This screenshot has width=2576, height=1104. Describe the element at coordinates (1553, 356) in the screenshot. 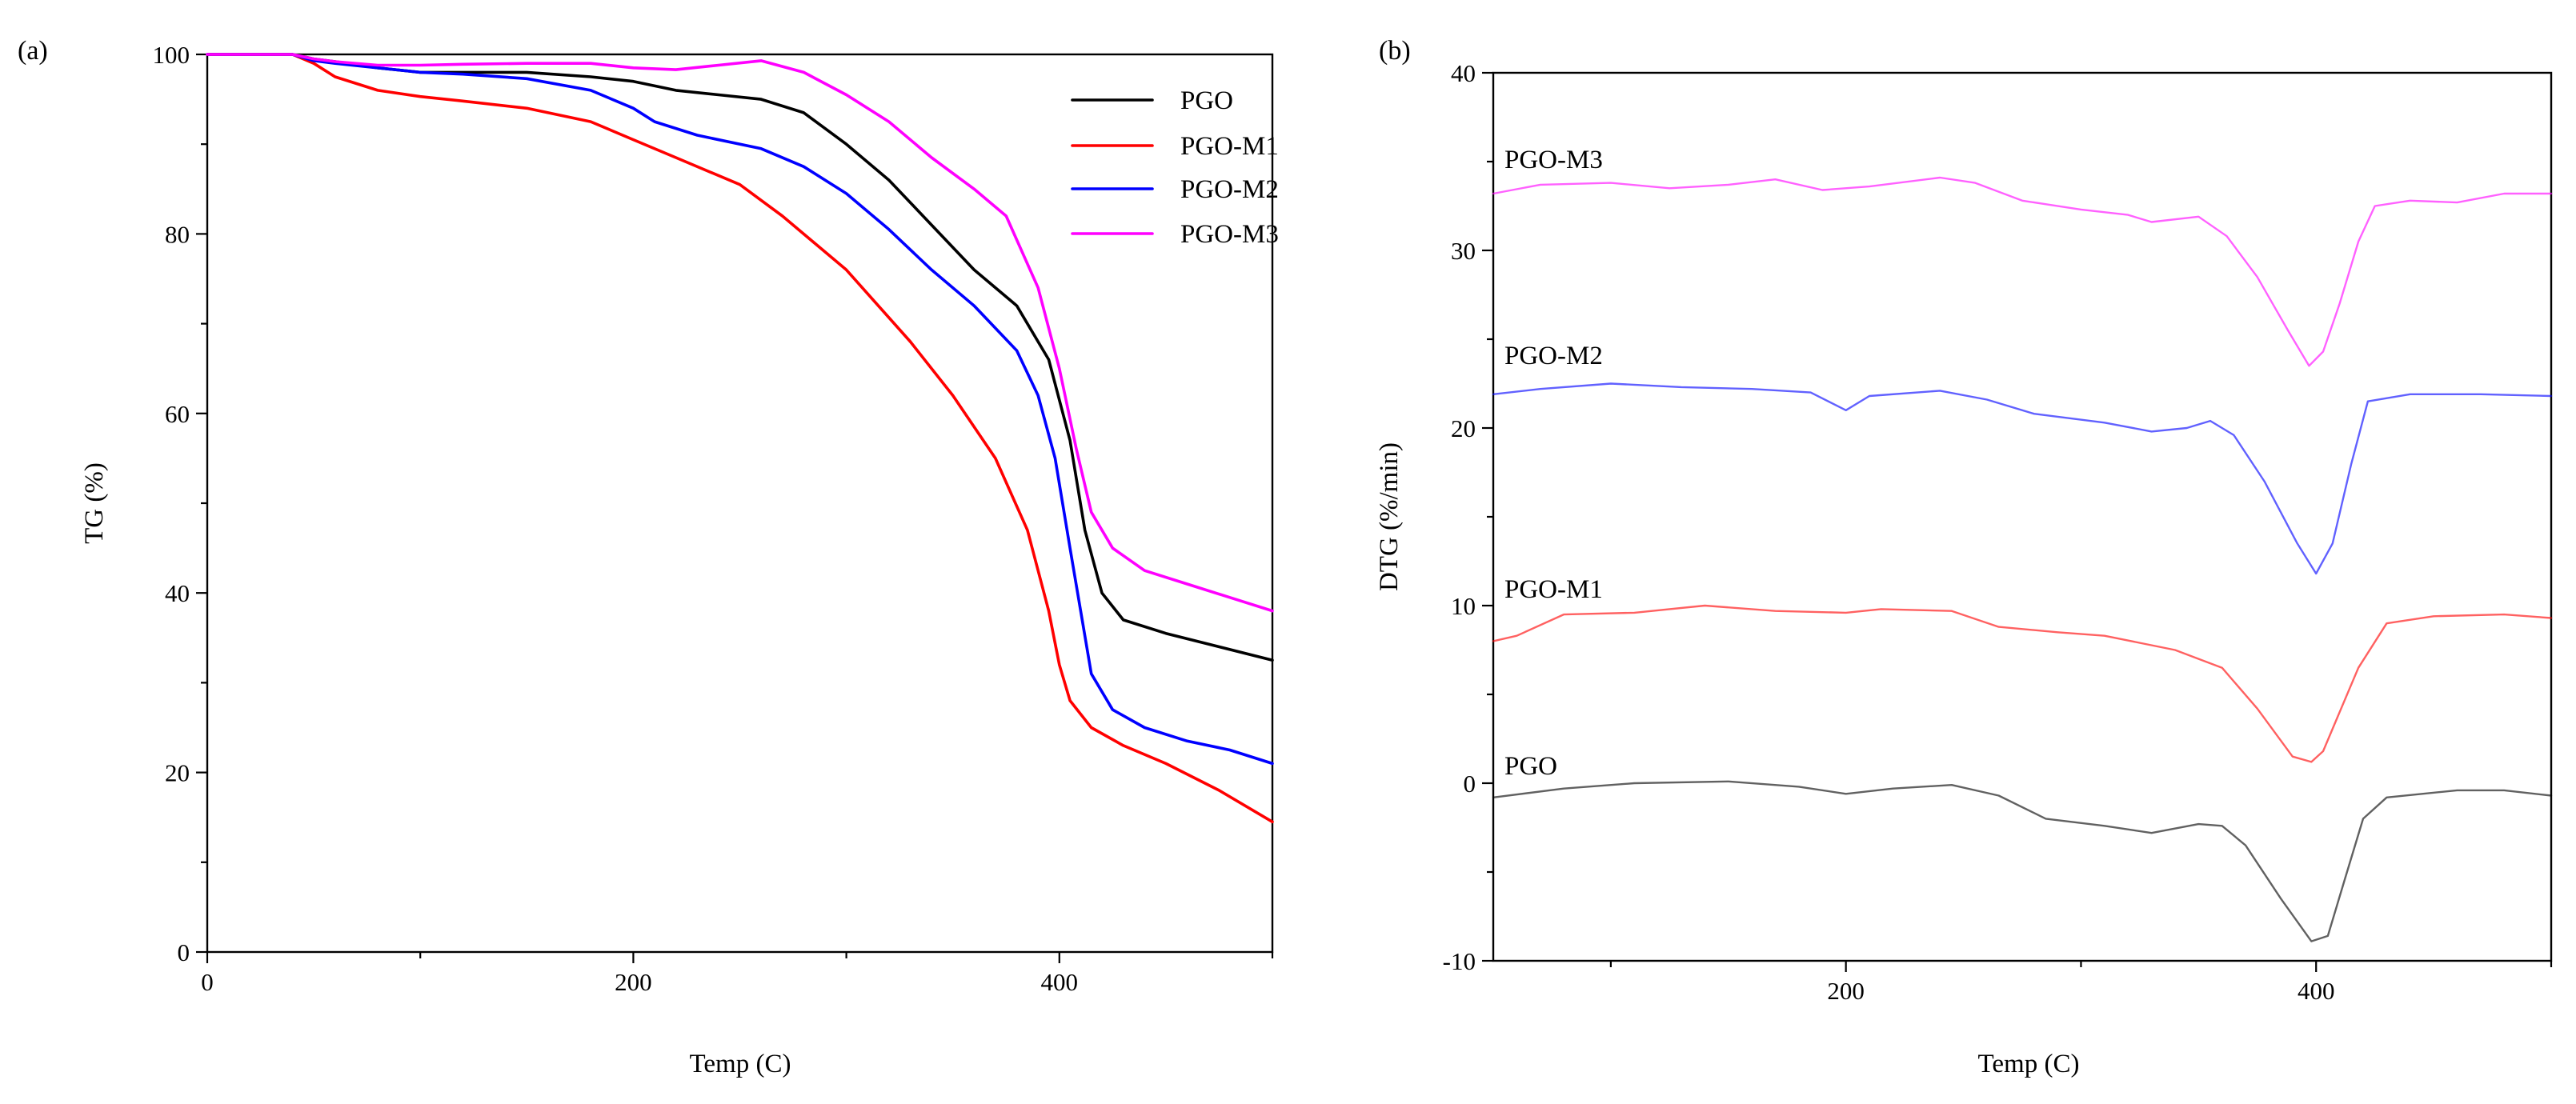

I see `dtg-series-label-pgo-m2: PGO-M2` at that location.